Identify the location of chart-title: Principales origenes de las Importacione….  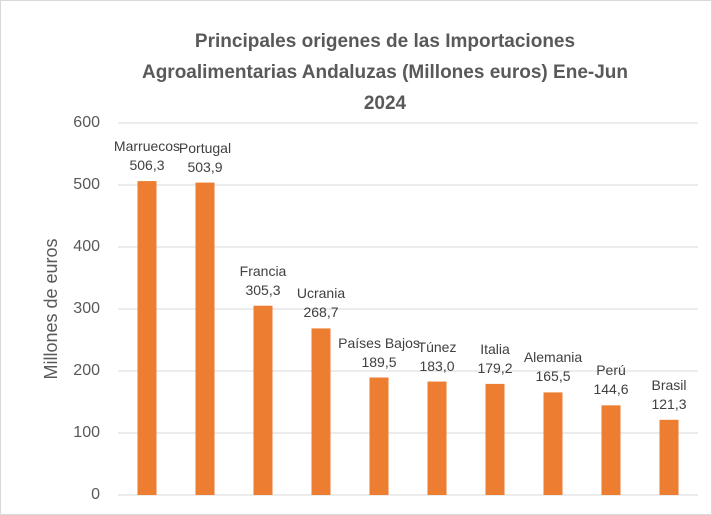
(384, 72).